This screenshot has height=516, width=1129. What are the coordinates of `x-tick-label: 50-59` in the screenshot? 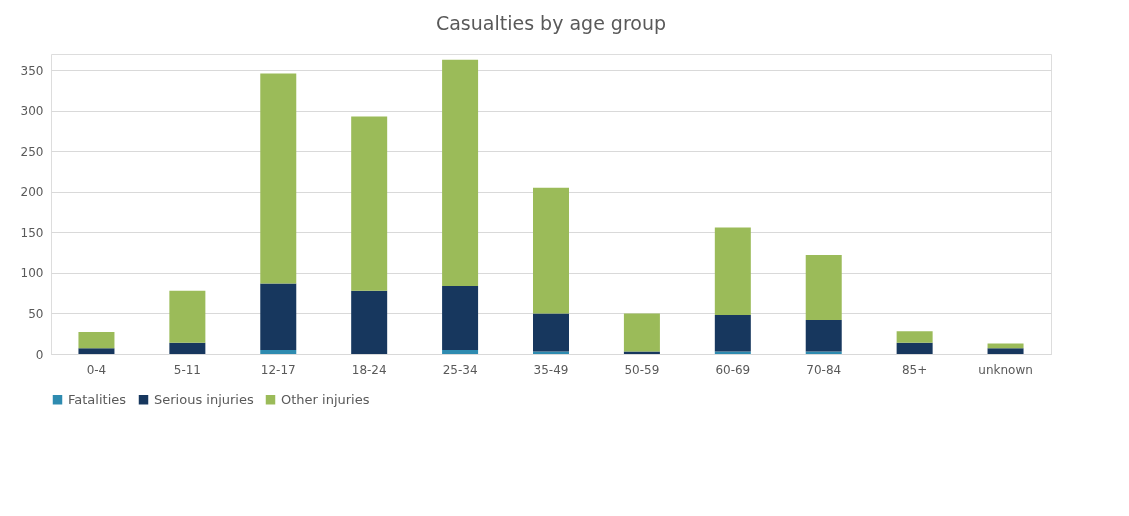 It's located at (642, 369).